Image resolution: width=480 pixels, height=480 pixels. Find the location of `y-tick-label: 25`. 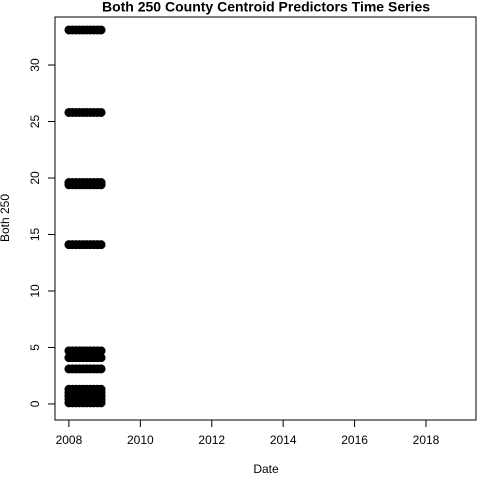

y-tick-label: 25 is located at coordinates (35, 122).